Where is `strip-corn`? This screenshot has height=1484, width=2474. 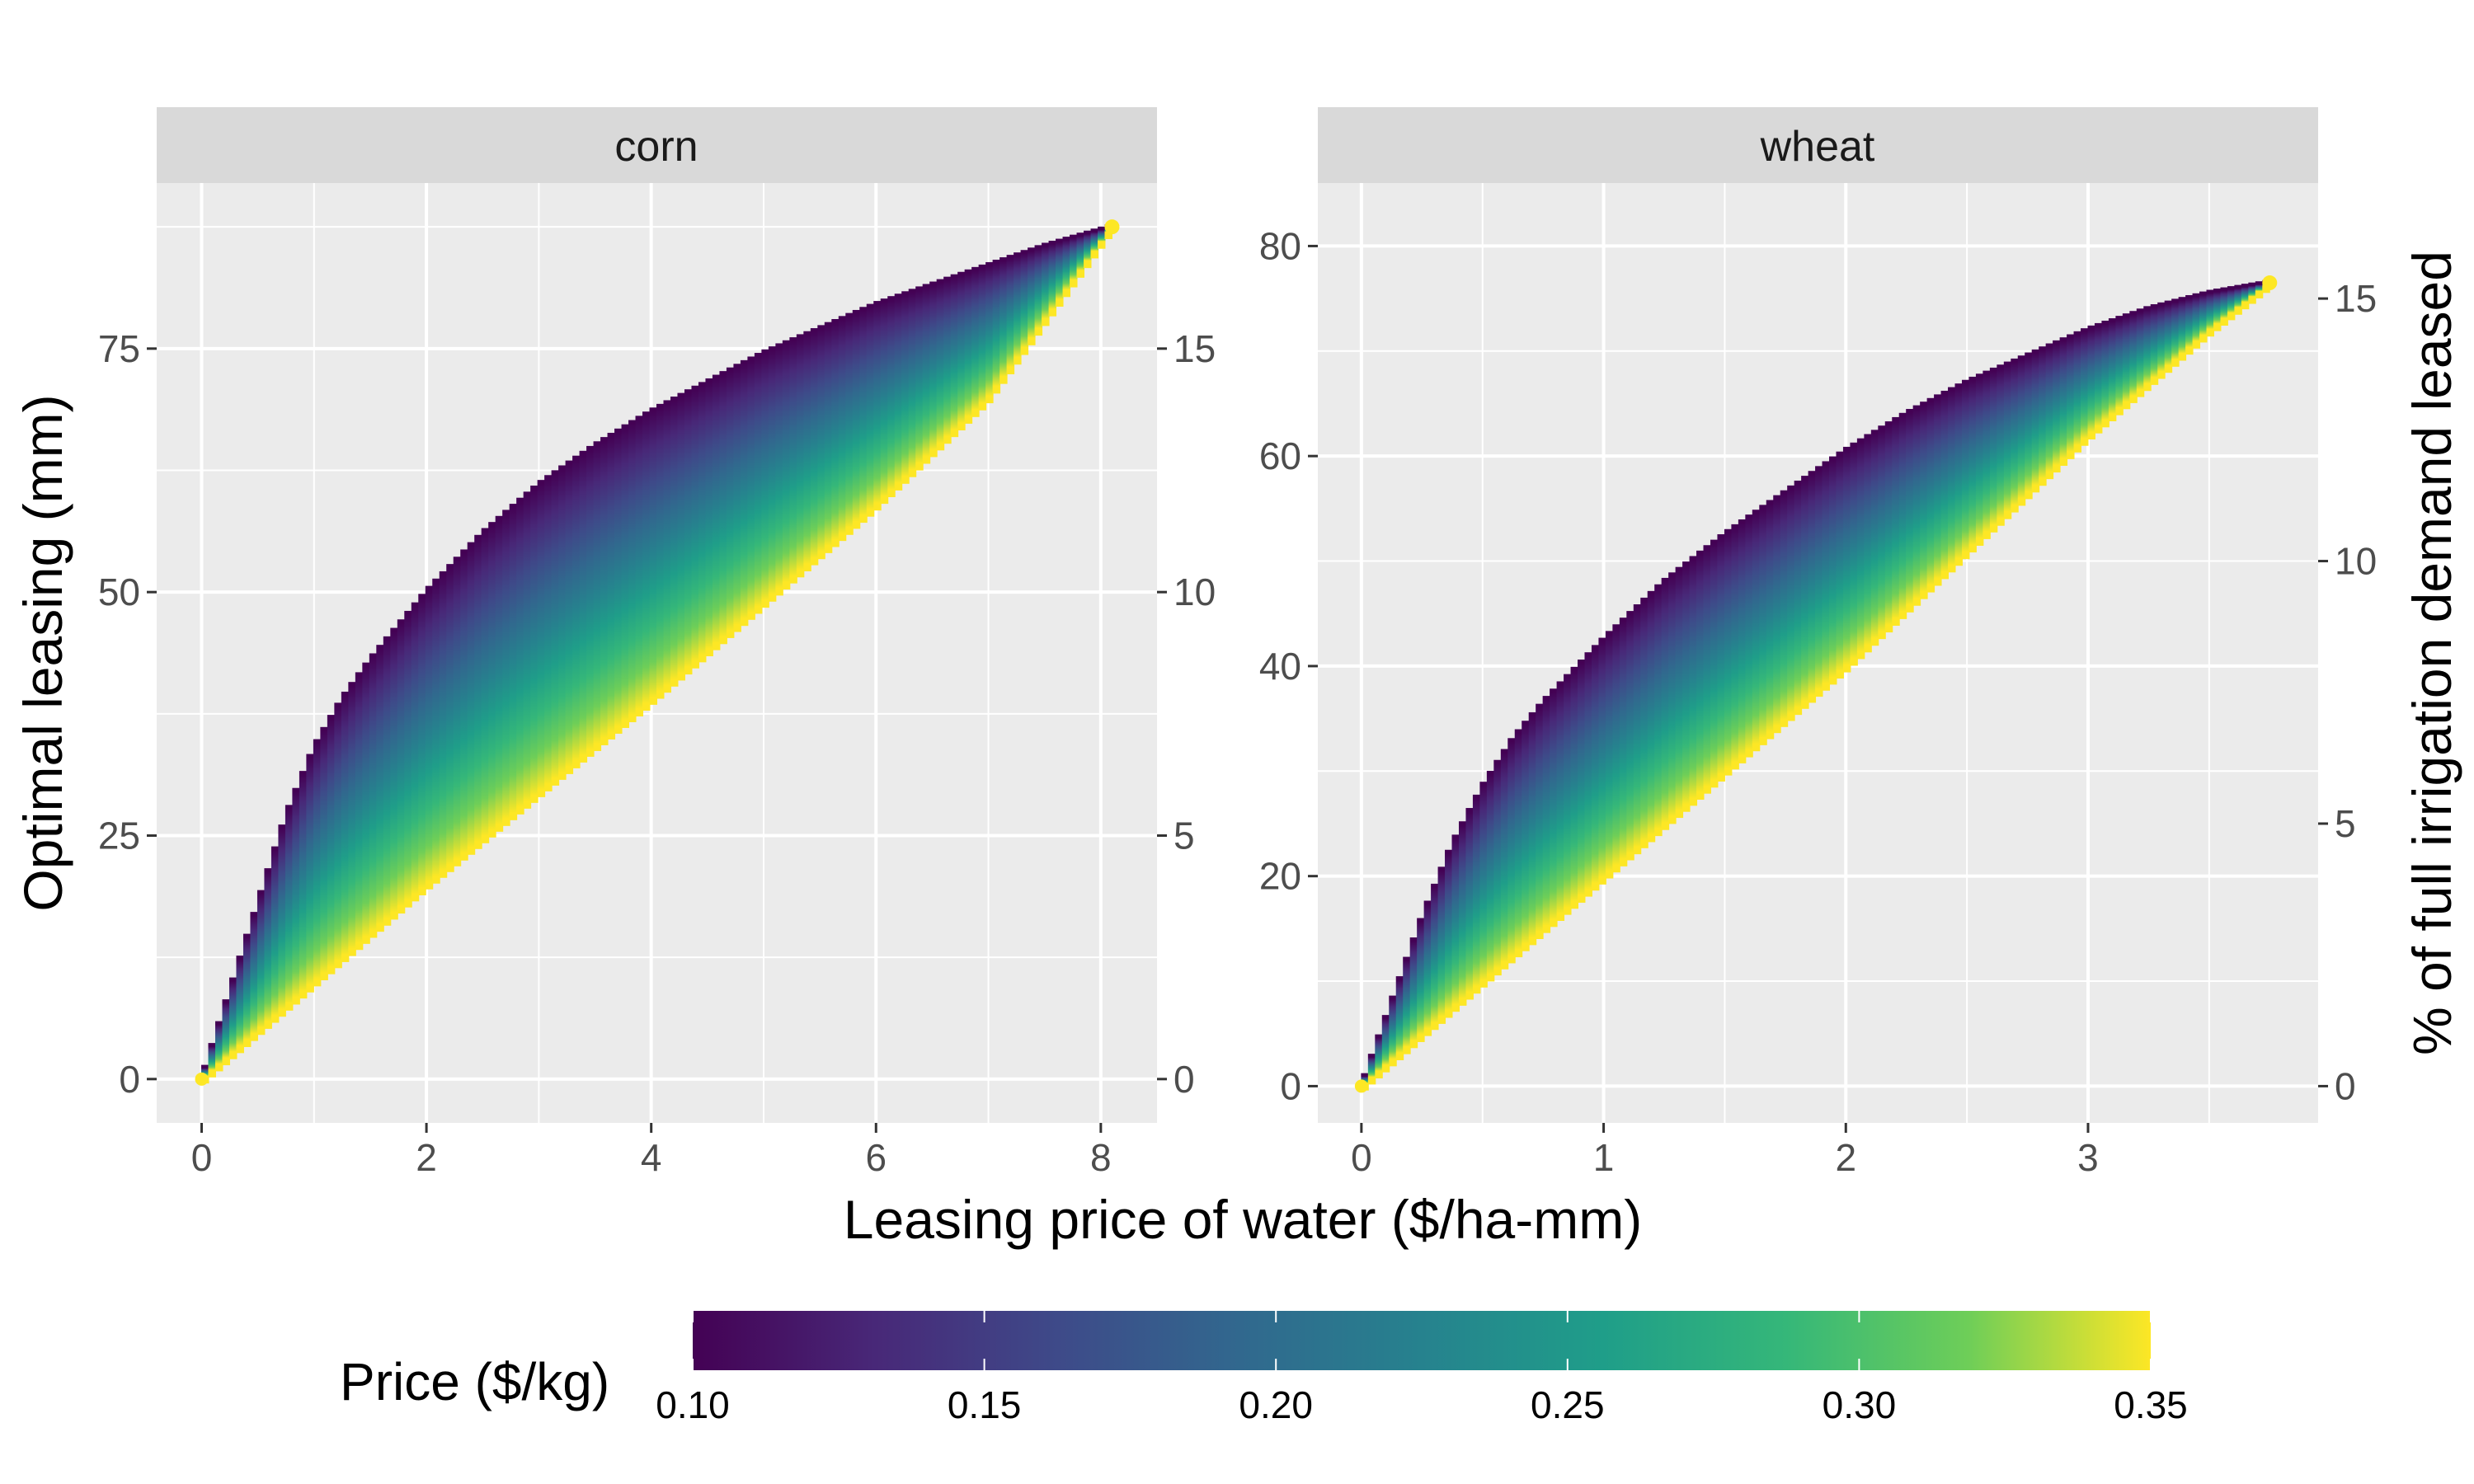
strip-corn is located at coordinates (657, 145).